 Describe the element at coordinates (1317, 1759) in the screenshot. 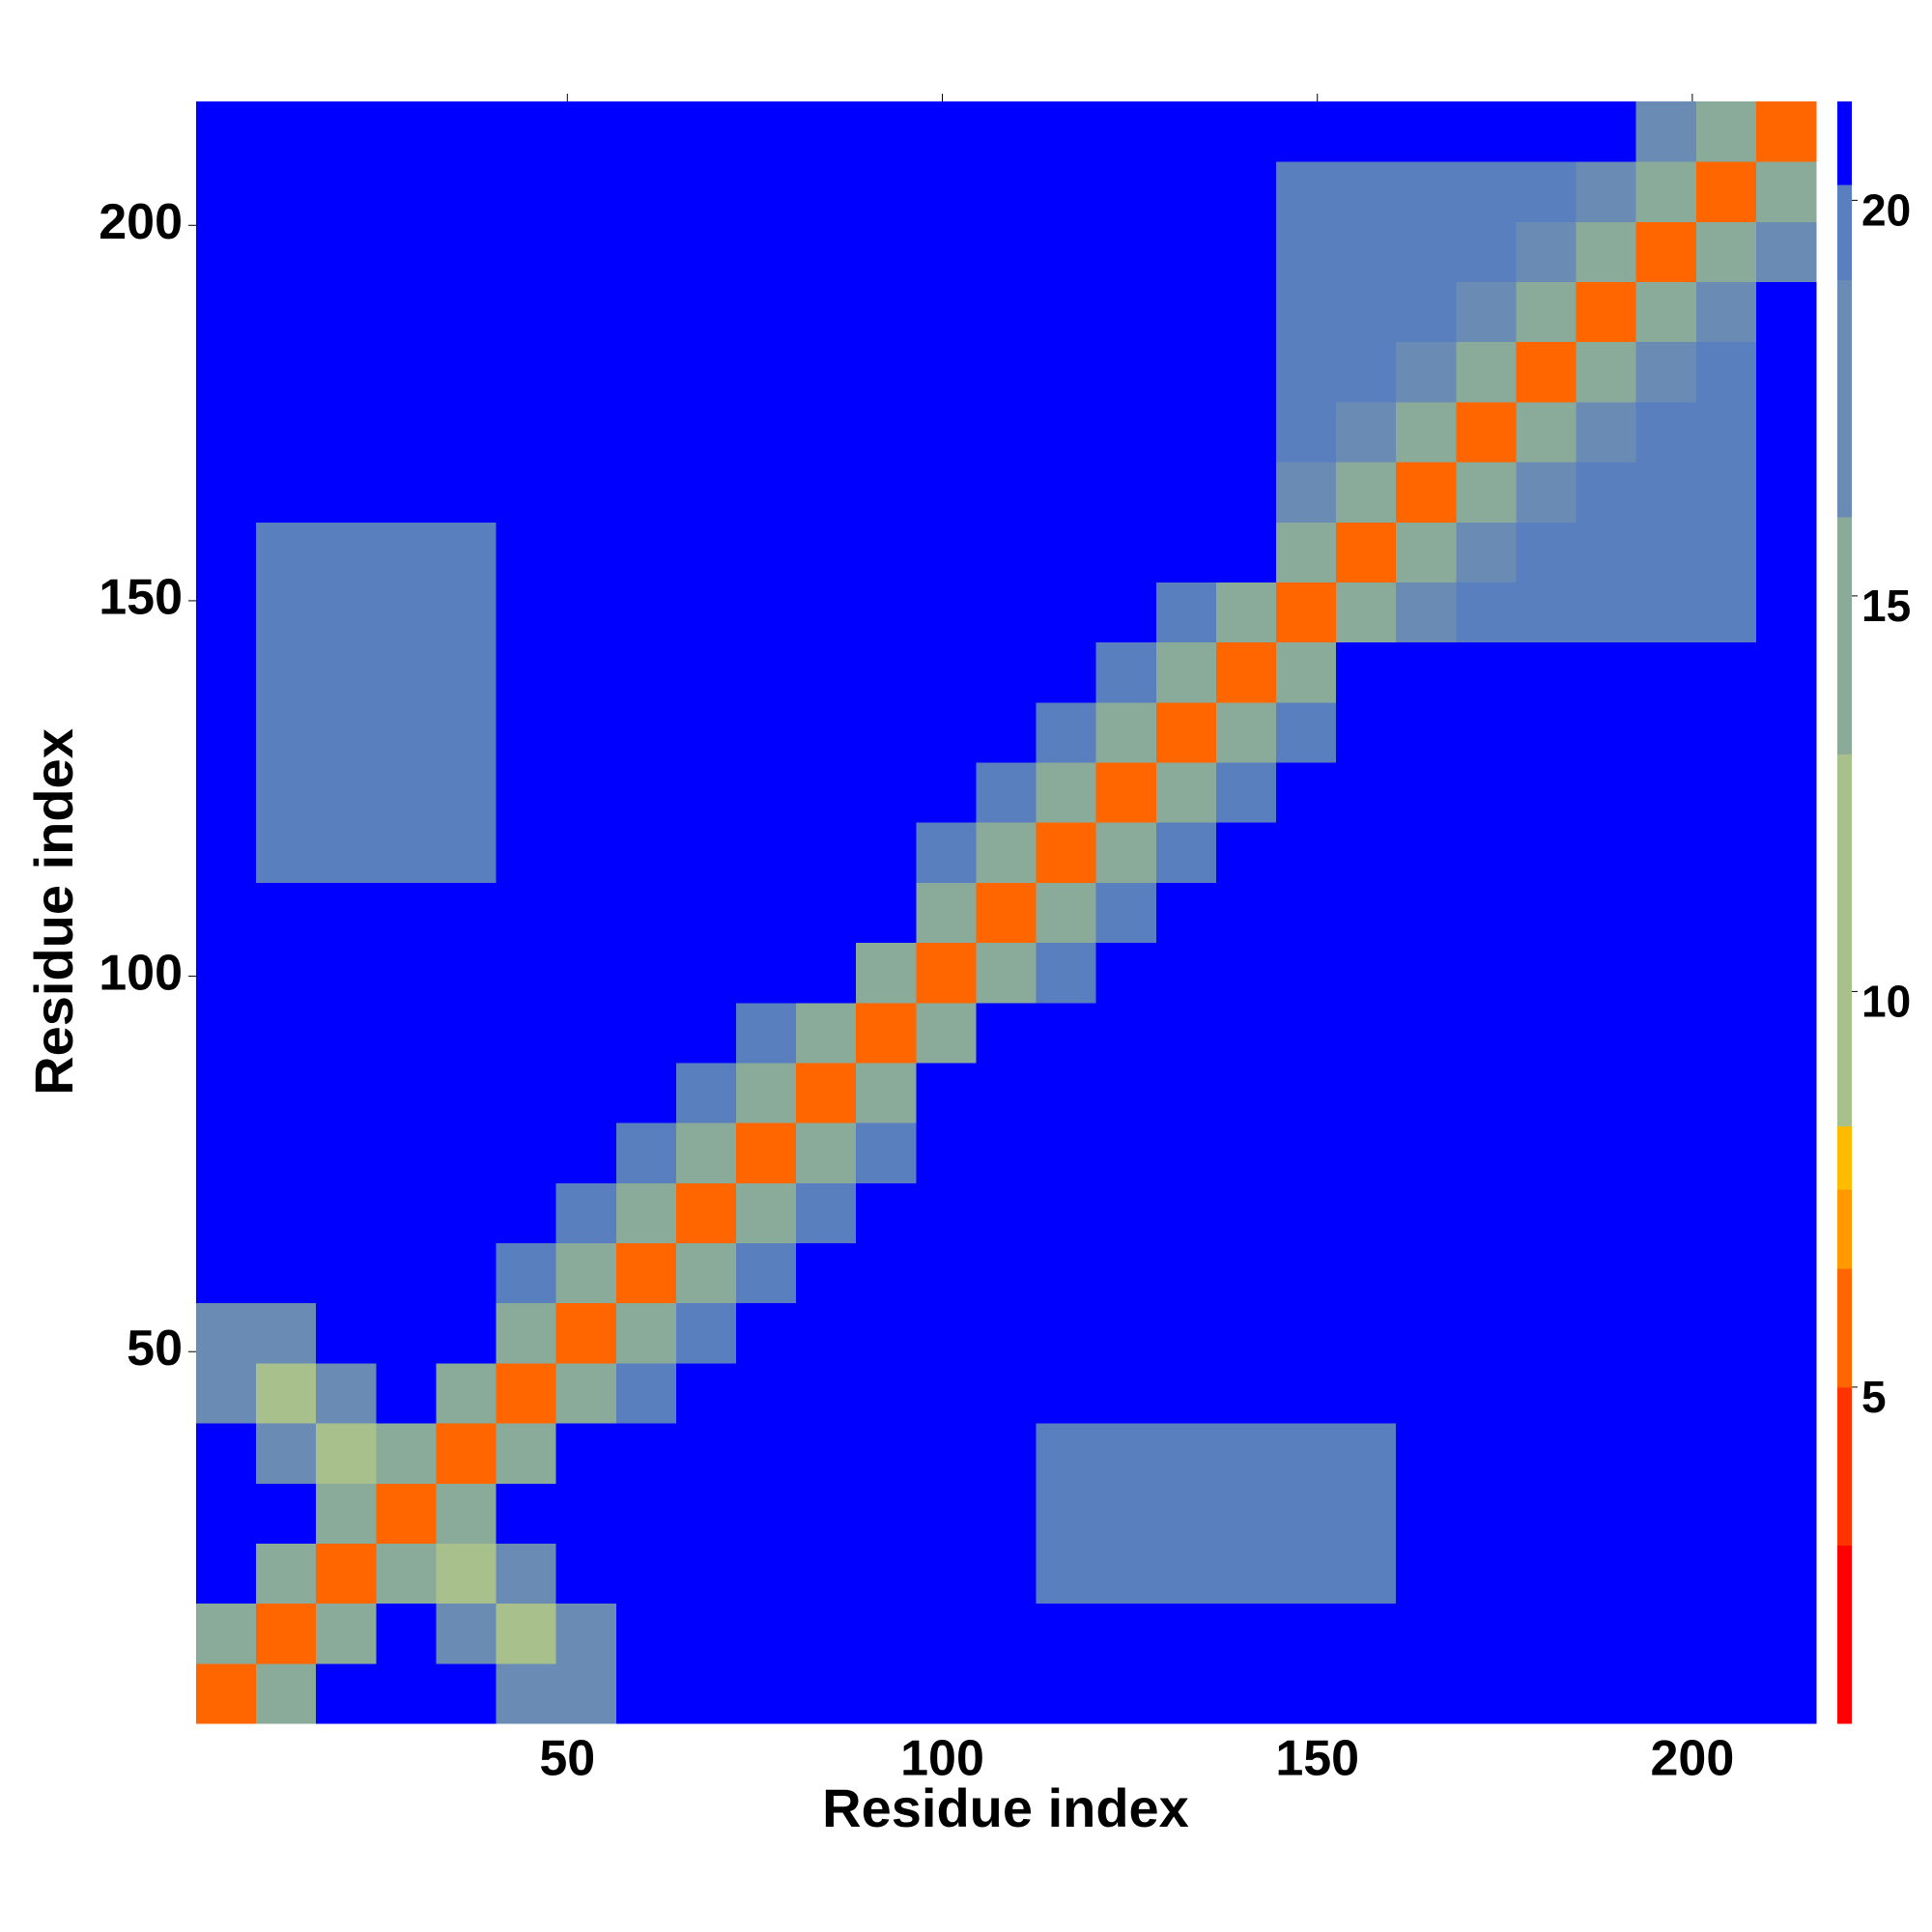

I see `x-tick-label: 150` at that location.